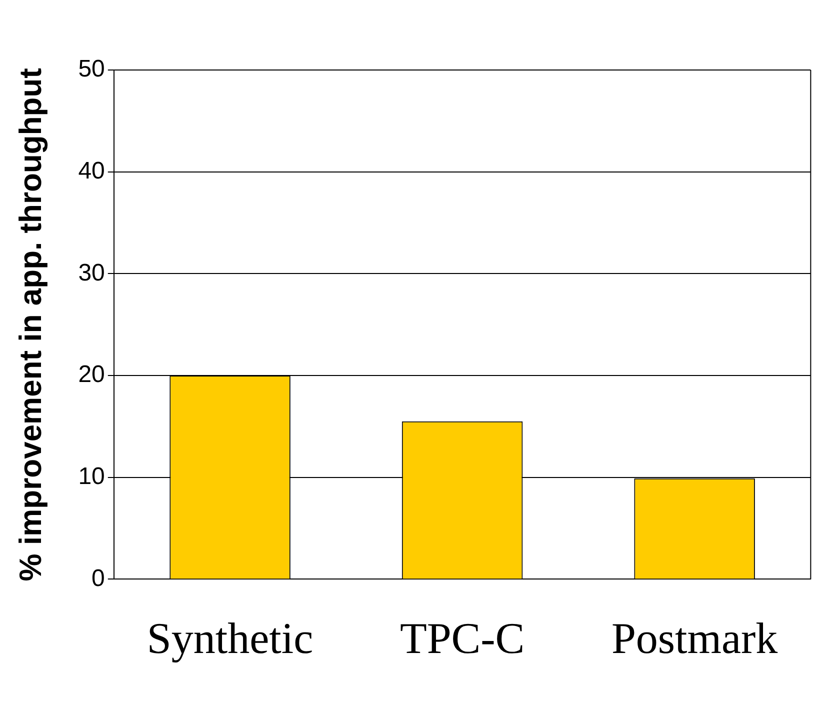  What do you see at coordinates (91, 374) in the screenshot?
I see `y-tick-label: 20` at bounding box center [91, 374].